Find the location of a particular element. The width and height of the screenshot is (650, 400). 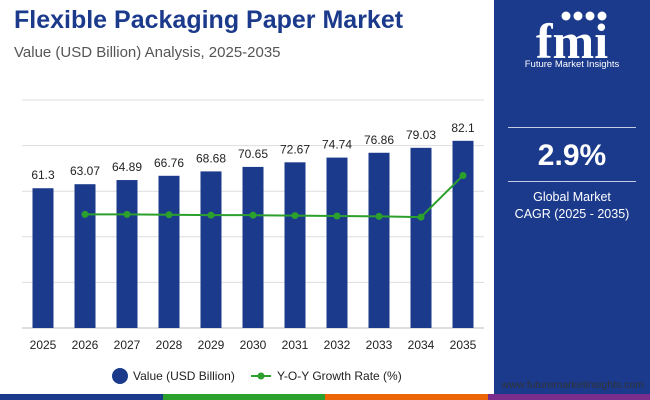

bar-value-label: 74.74 is located at coordinates (337, 145).